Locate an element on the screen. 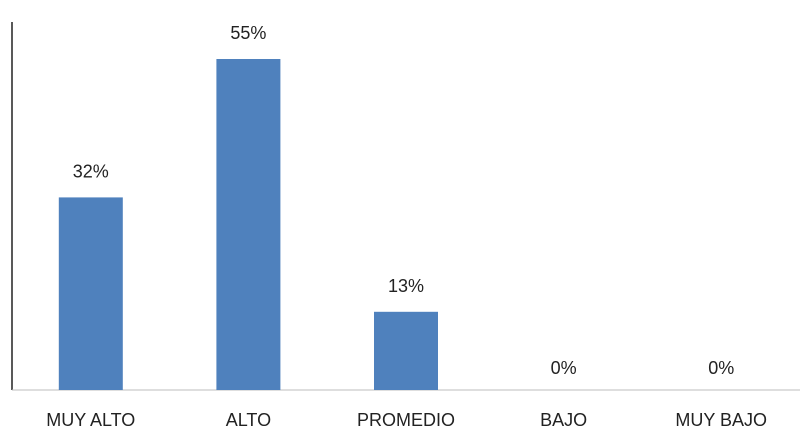  bar-alto is located at coordinates (248, 224).